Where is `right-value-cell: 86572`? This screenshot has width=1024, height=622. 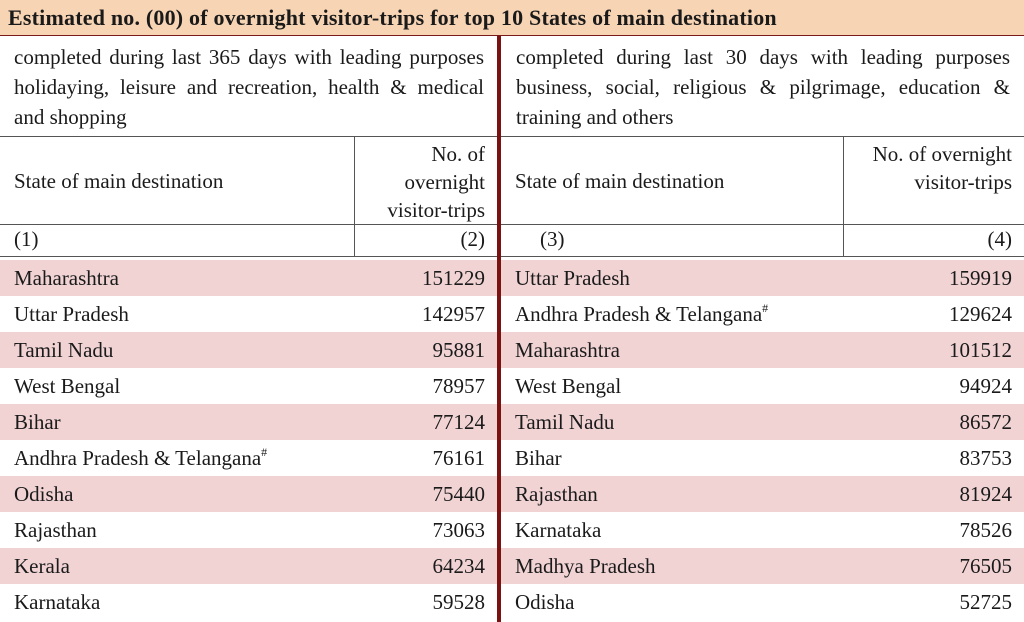
right-value-cell: 86572 is located at coordinates (933, 422).